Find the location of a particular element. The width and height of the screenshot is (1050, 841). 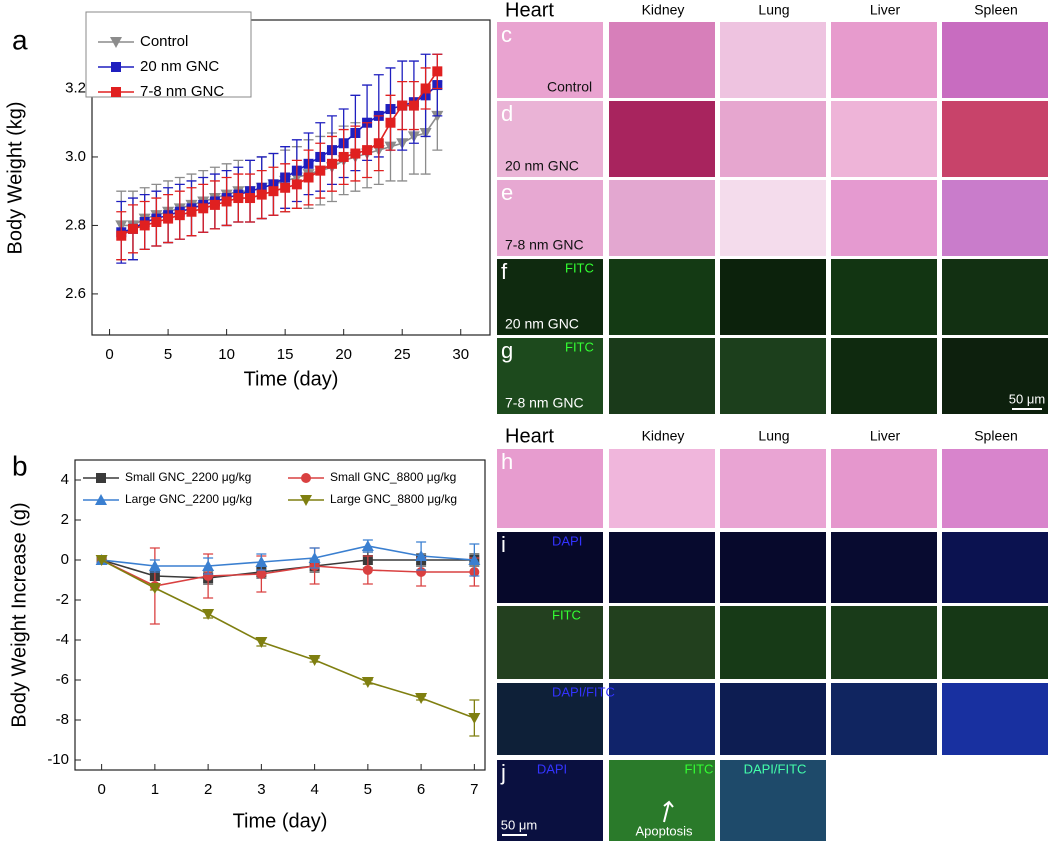

column-header: Lung is located at coordinates (773, 436).